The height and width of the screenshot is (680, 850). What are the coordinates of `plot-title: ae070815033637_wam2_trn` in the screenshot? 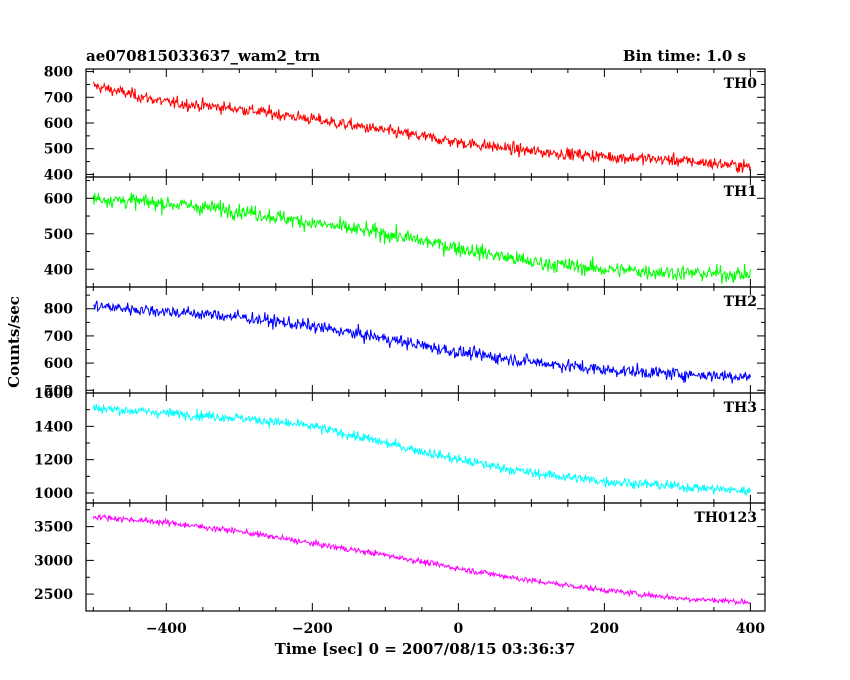 It's located at (203, 56).